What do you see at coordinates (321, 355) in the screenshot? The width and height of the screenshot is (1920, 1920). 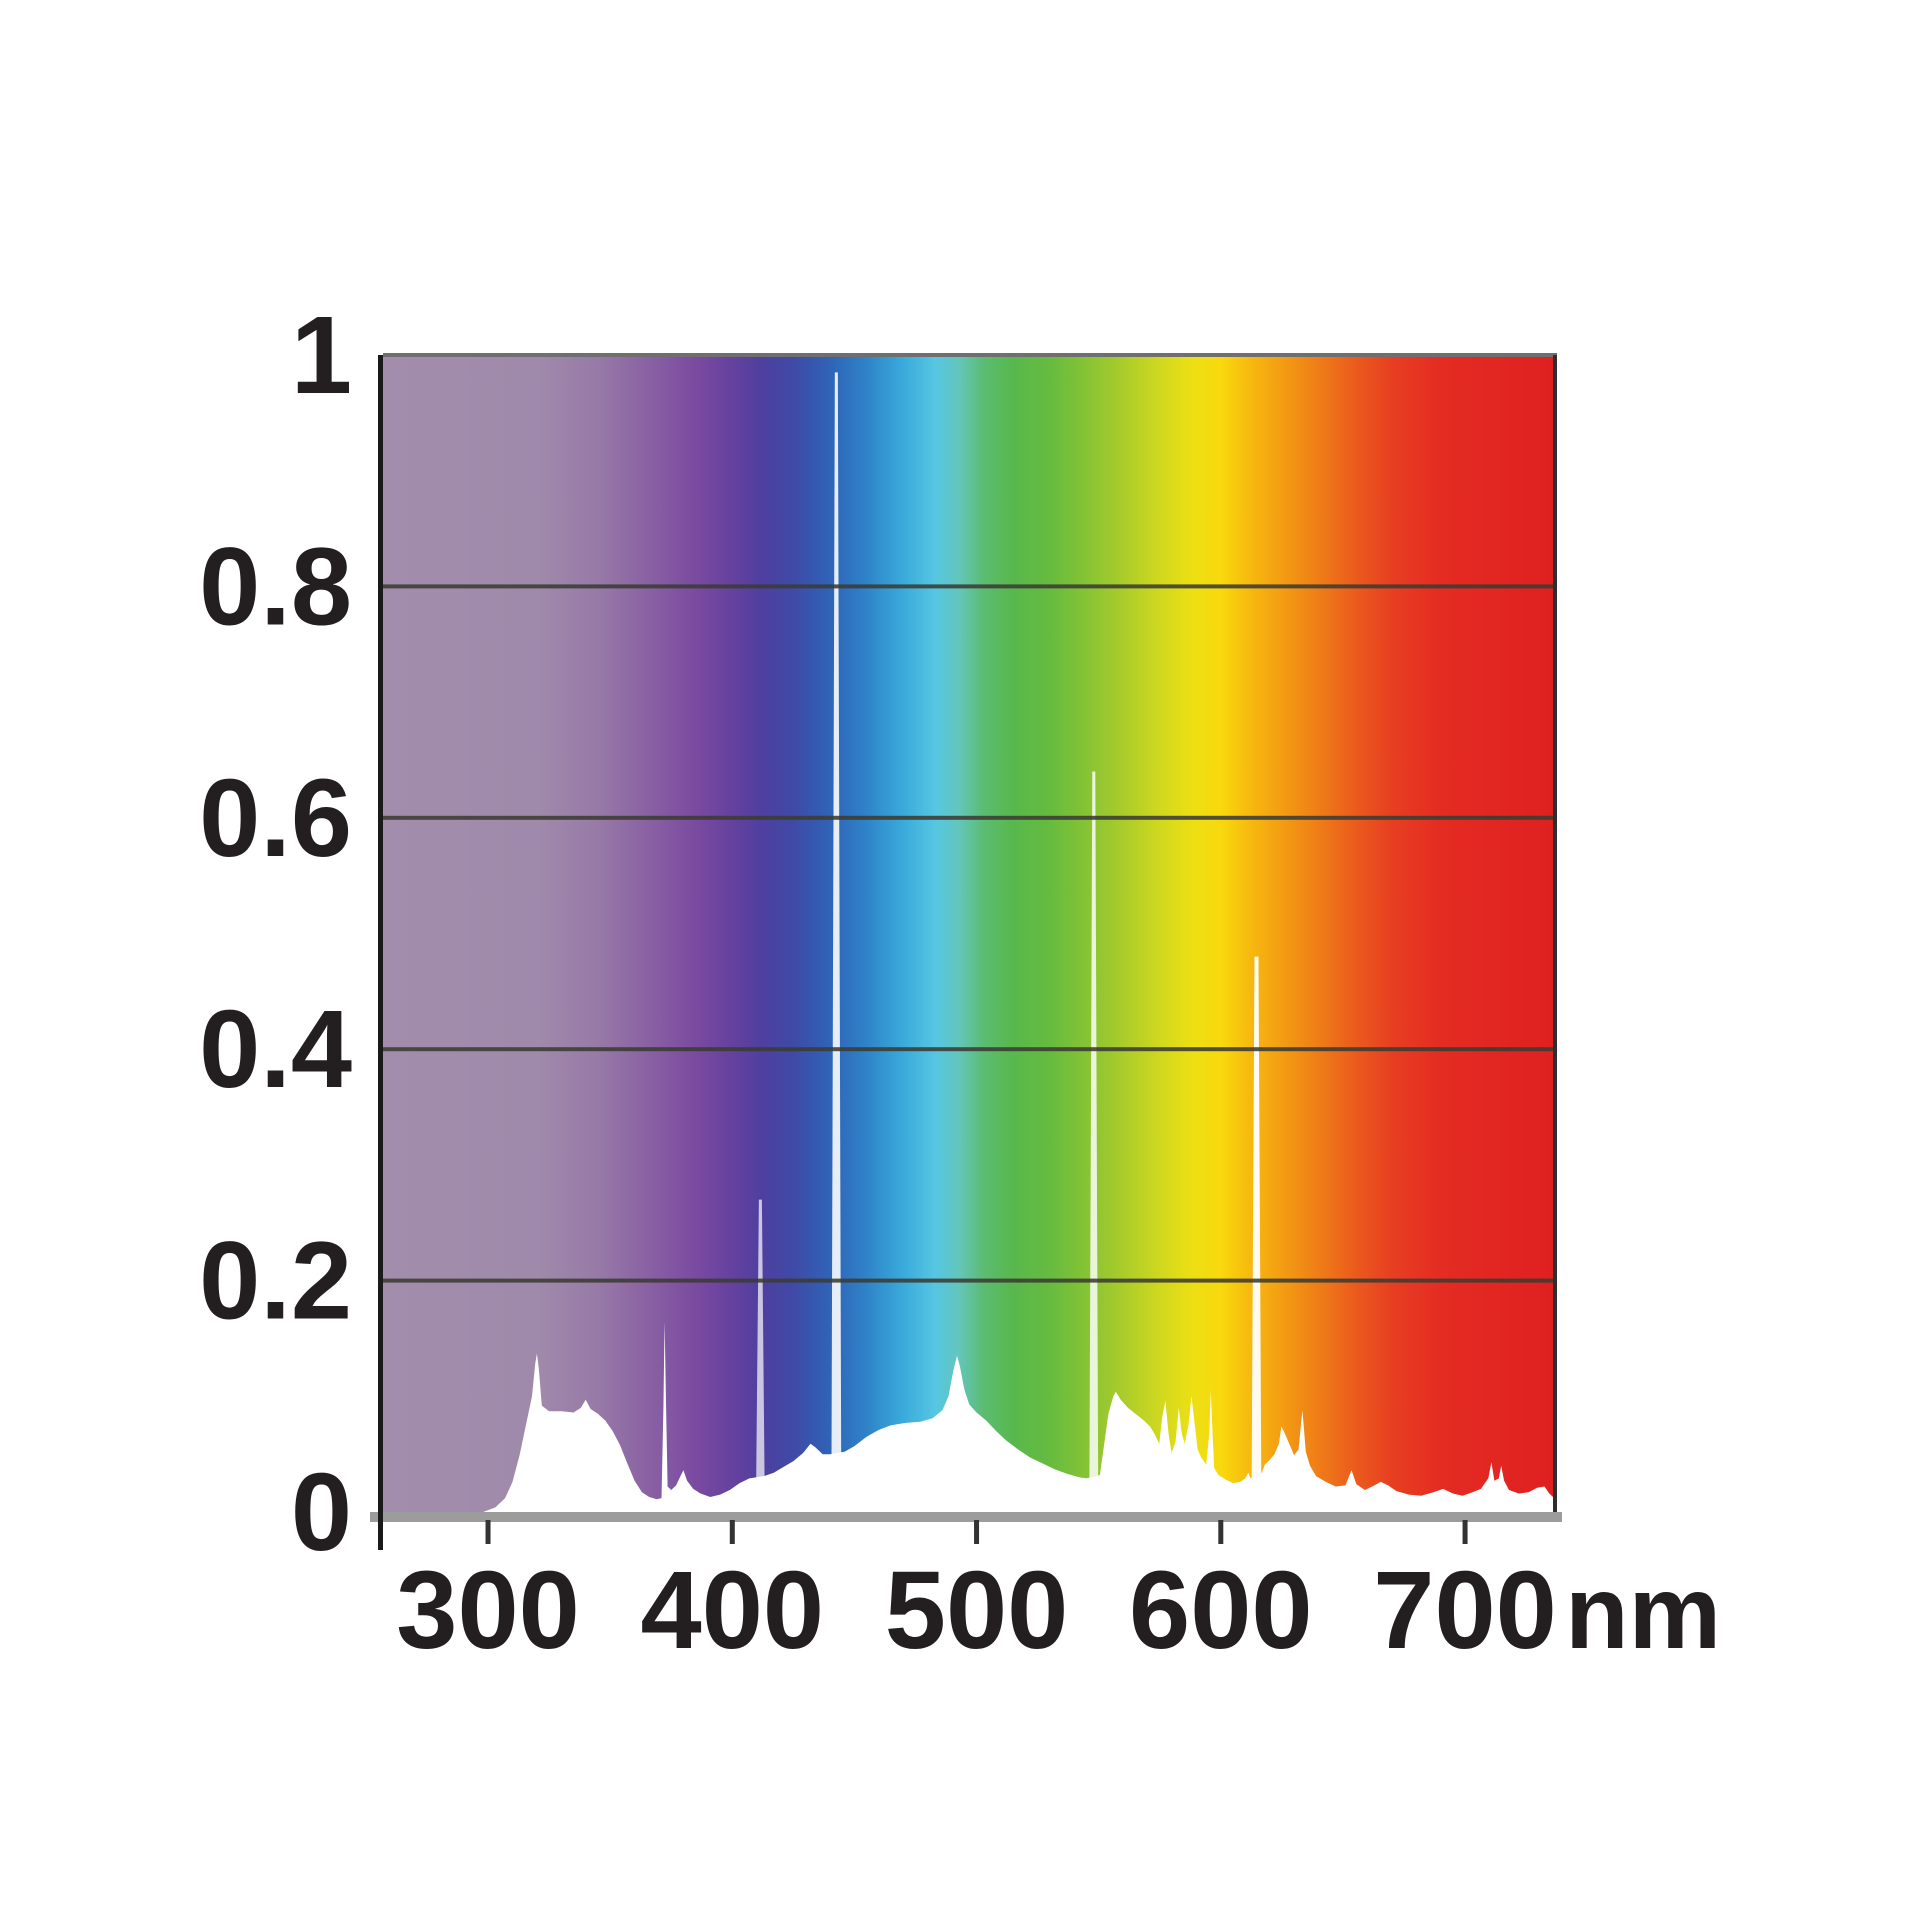 I see `y-axis-label-1: 1` at bounding box center [321, 355].